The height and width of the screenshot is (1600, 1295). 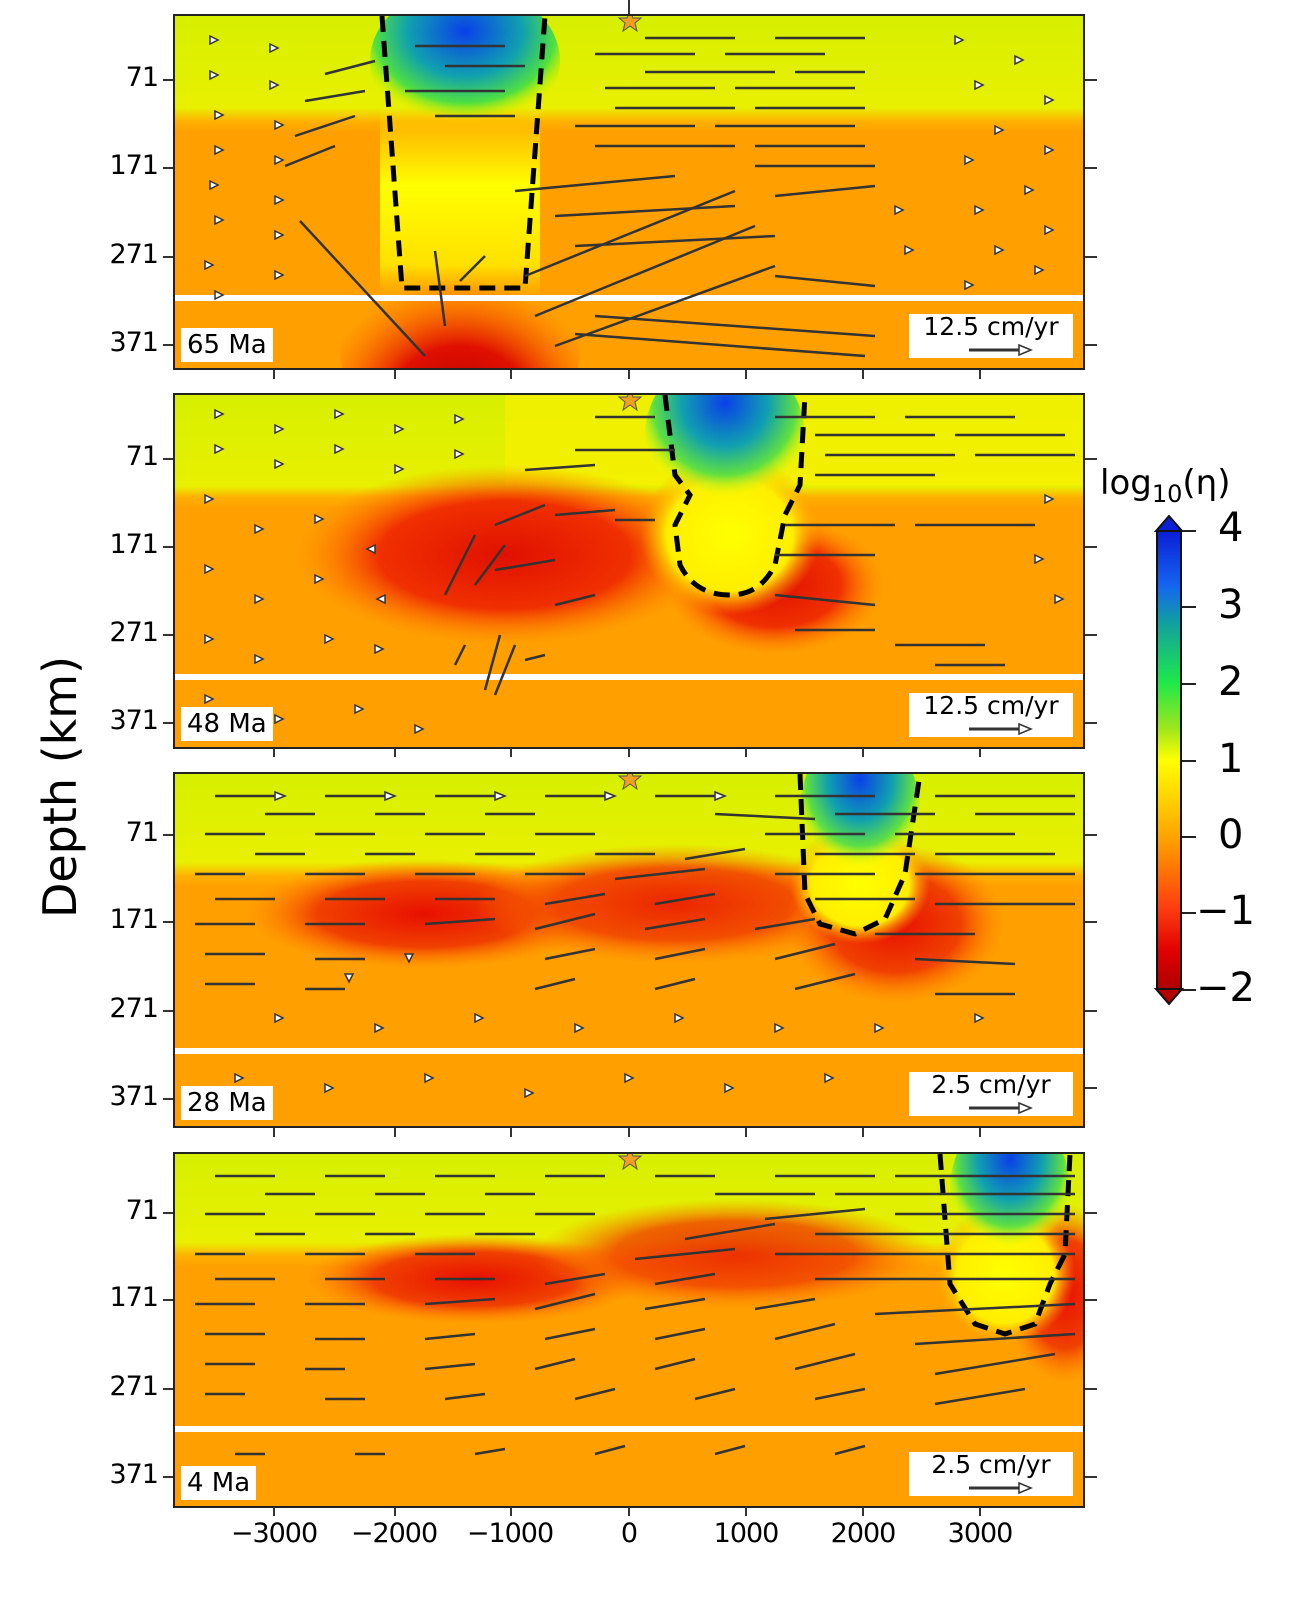 I want to click on xtick-label: −3000, so click(x=274, y=1533).